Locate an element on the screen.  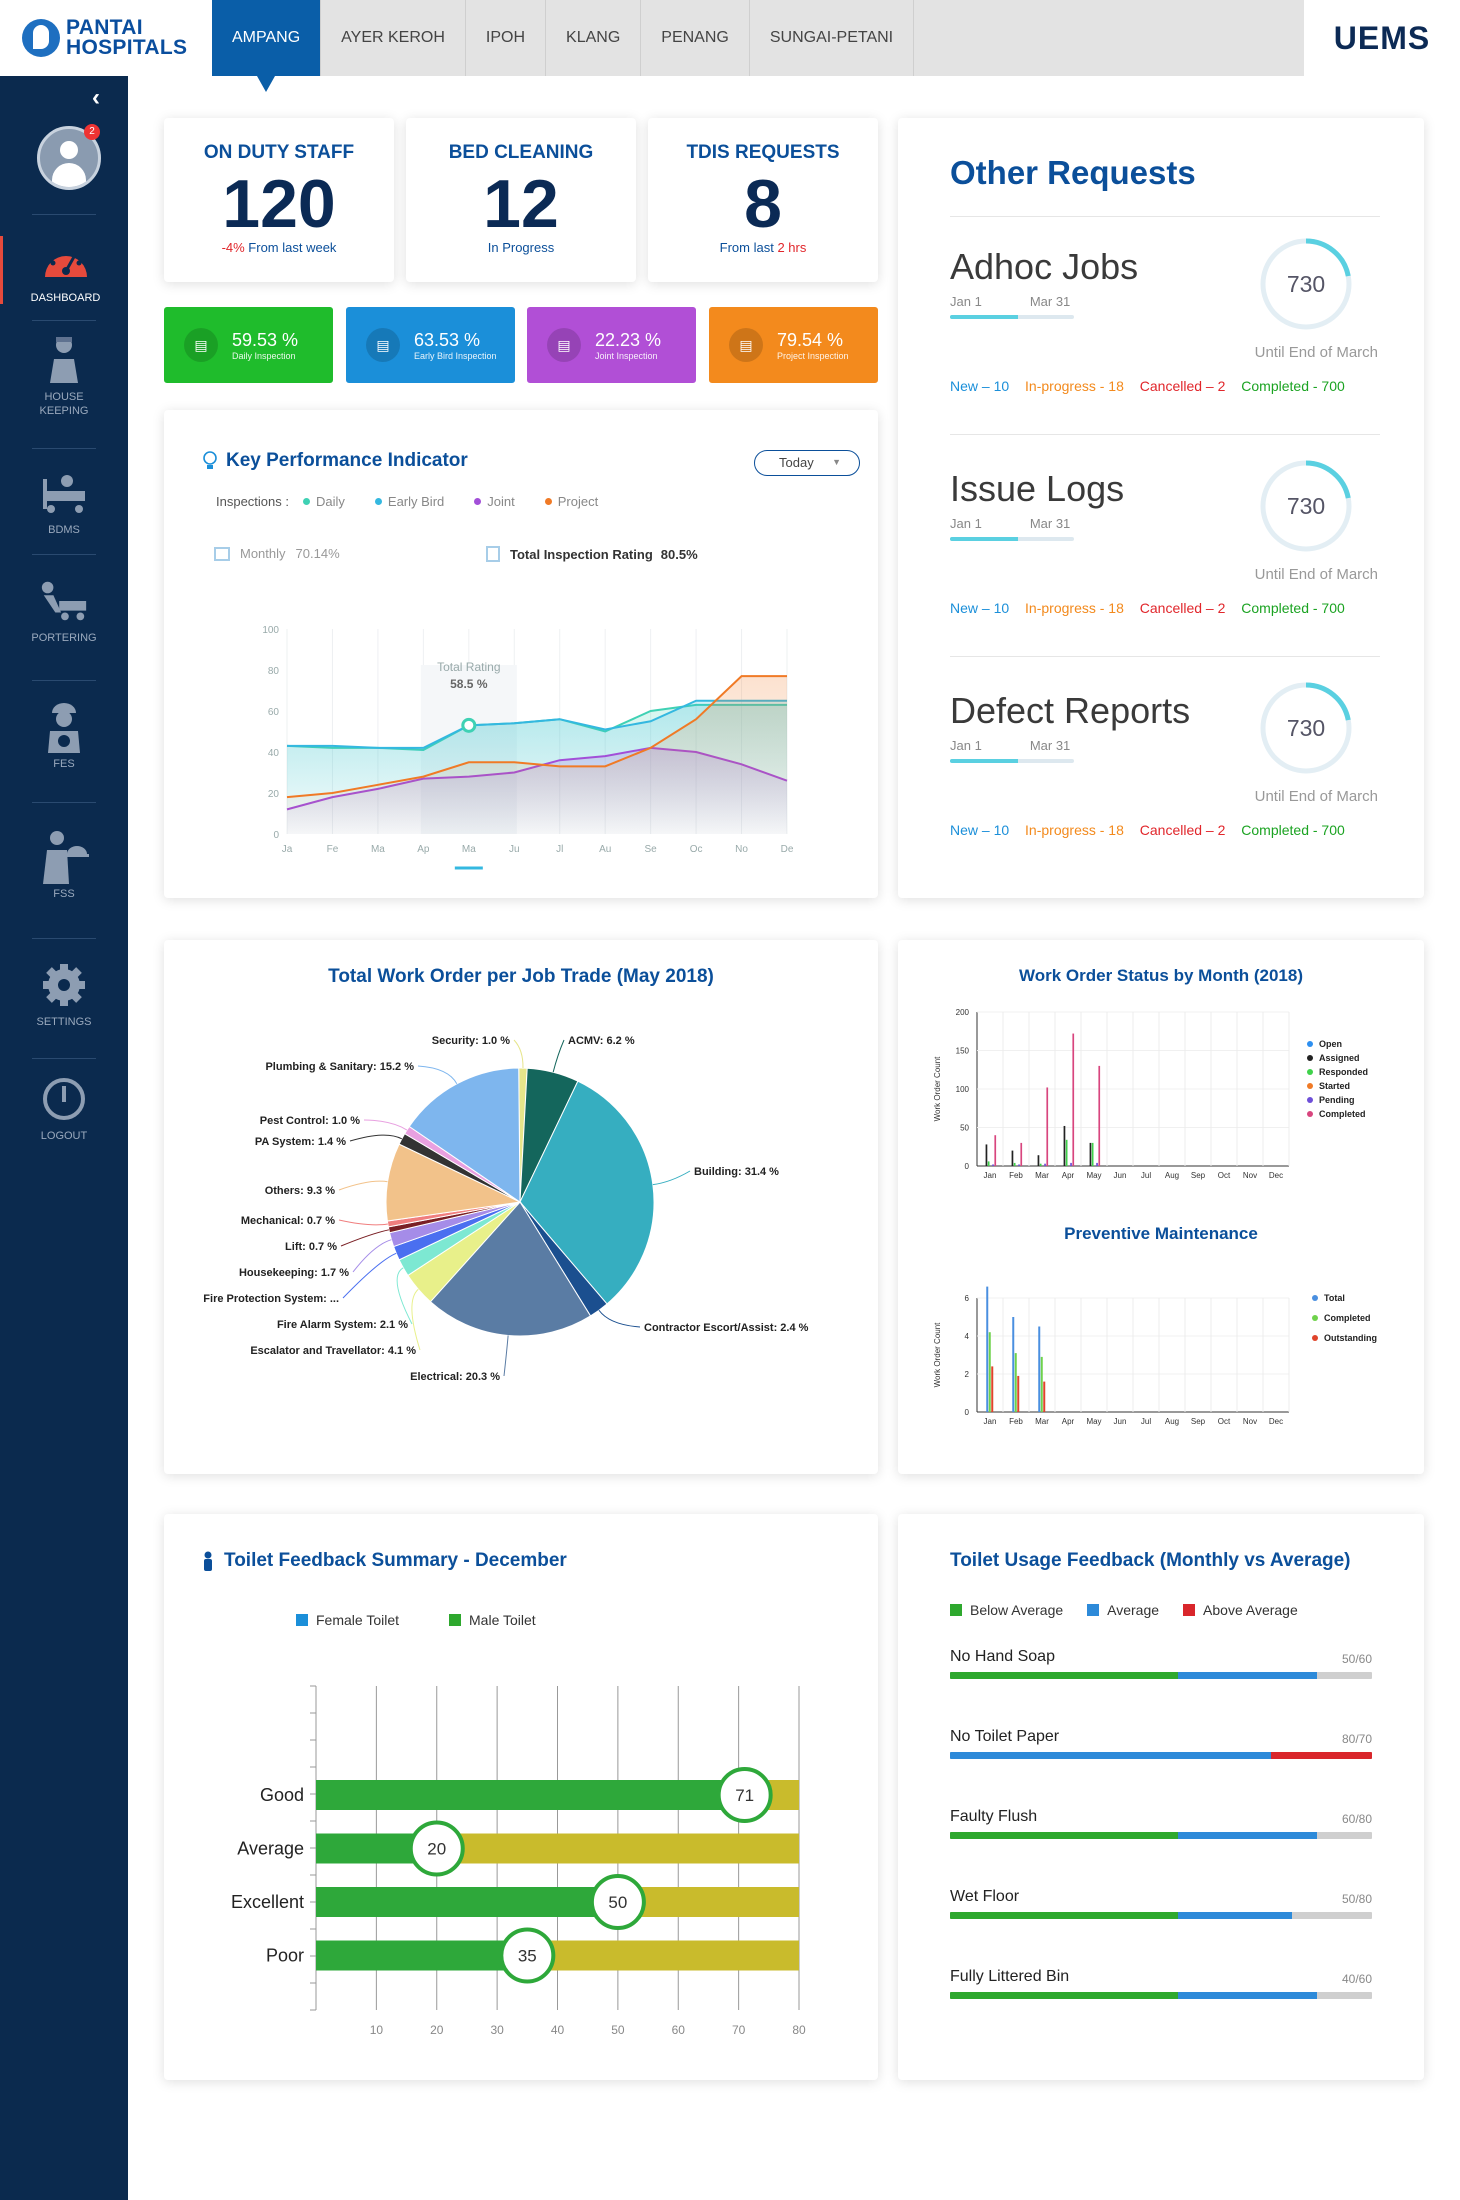
pie-label: Electrical: 20.3 % is located at coordinates (455, 1377).